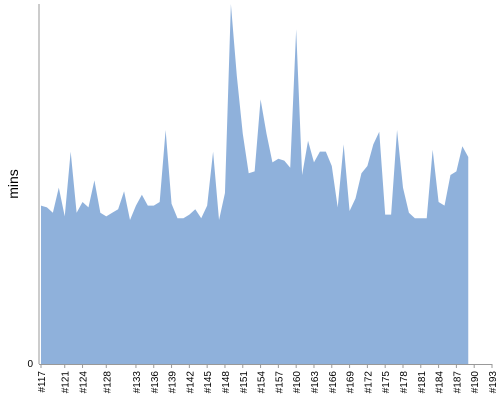  I want to click on x-tick-label: #172, so click(368, 382).